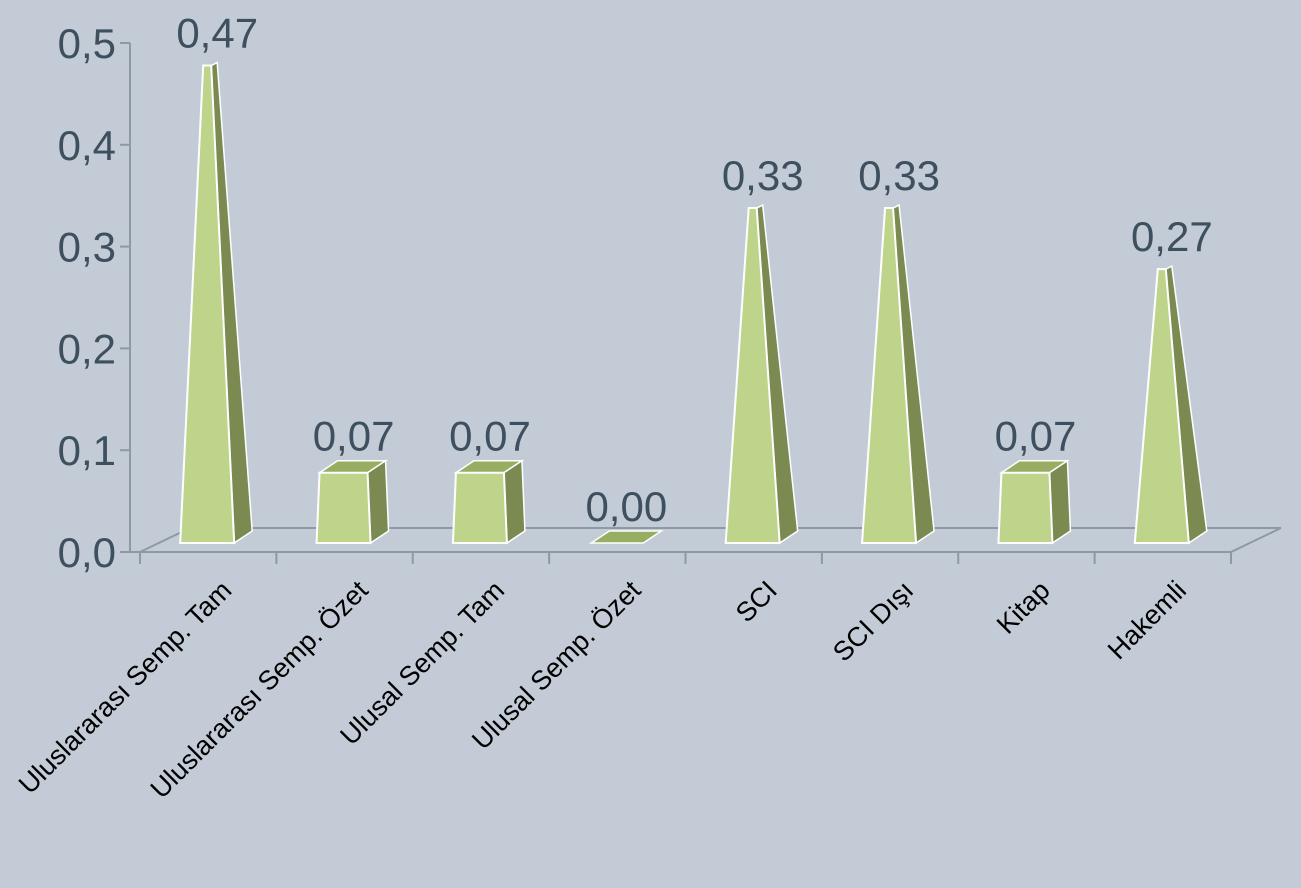 This screenshot has width=1301, height=888. I want to click on y-tick-label: 0,0, so click(87, 552).